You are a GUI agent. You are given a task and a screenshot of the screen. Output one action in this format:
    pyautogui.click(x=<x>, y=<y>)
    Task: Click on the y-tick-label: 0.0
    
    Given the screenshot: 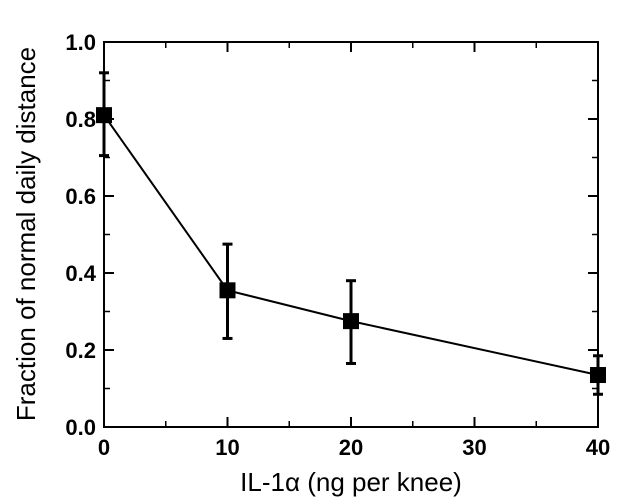 What is the action you would take?
    pyautogui.click(x=80, y=427)
    